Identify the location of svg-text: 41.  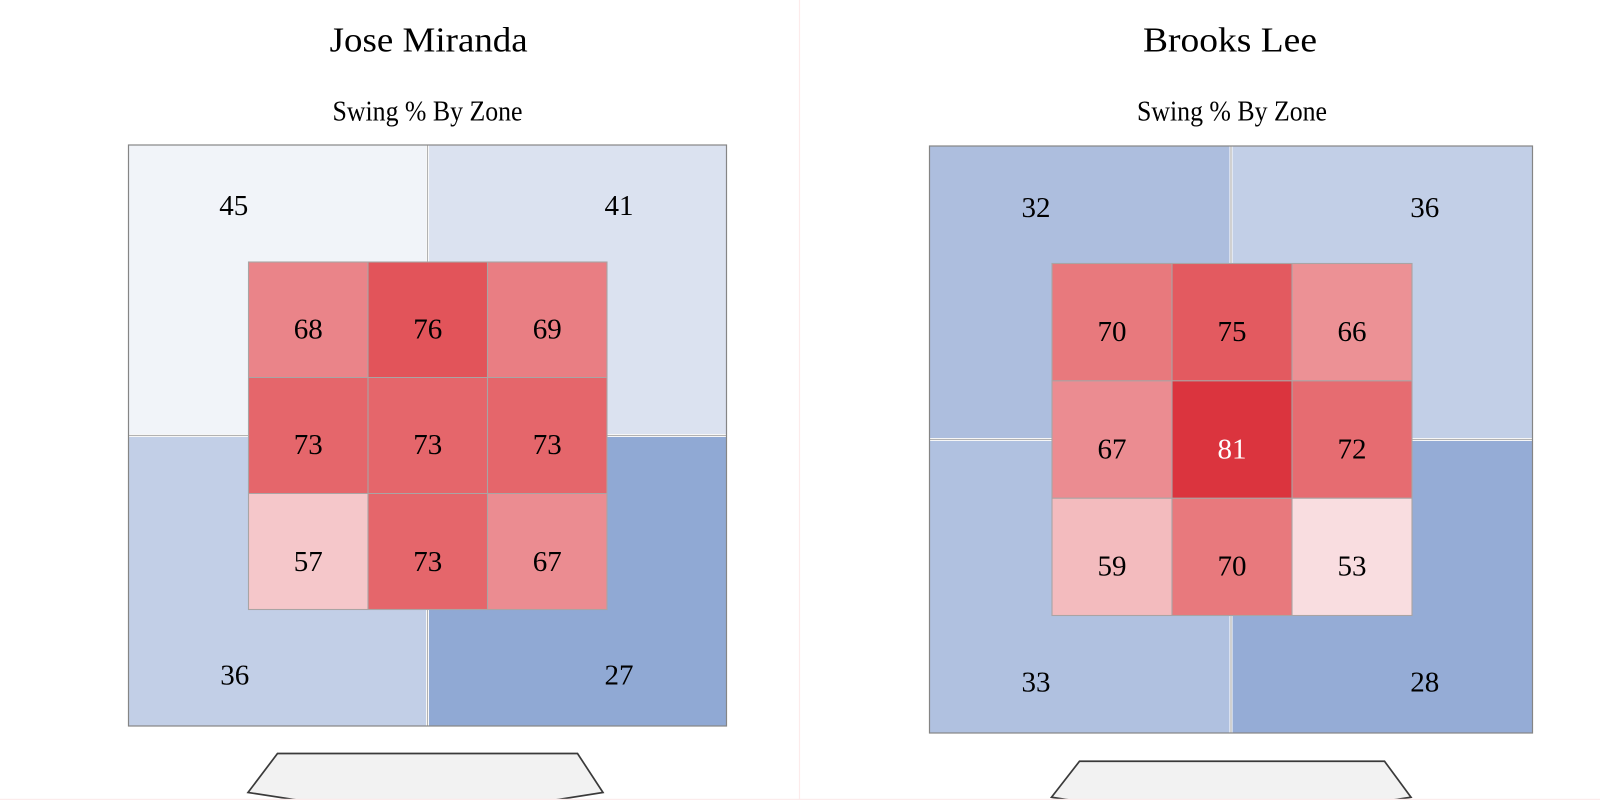
(619, 206).